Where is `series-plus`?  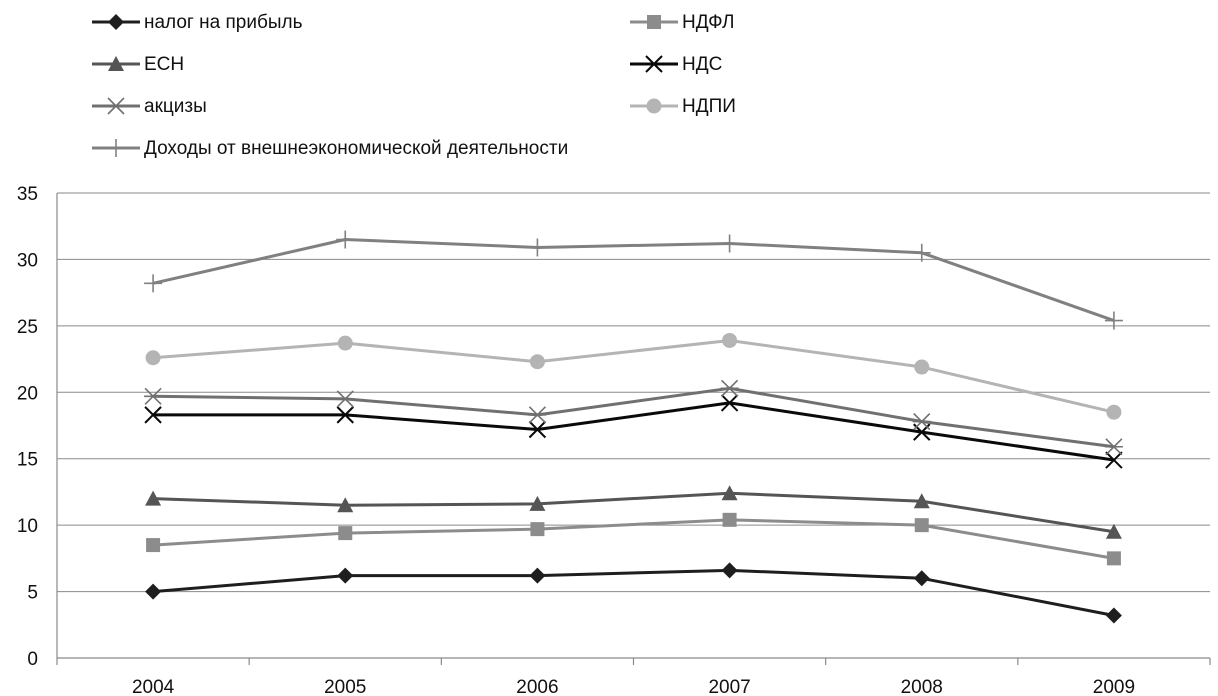 series-plus is located at coordinates (633, 280).